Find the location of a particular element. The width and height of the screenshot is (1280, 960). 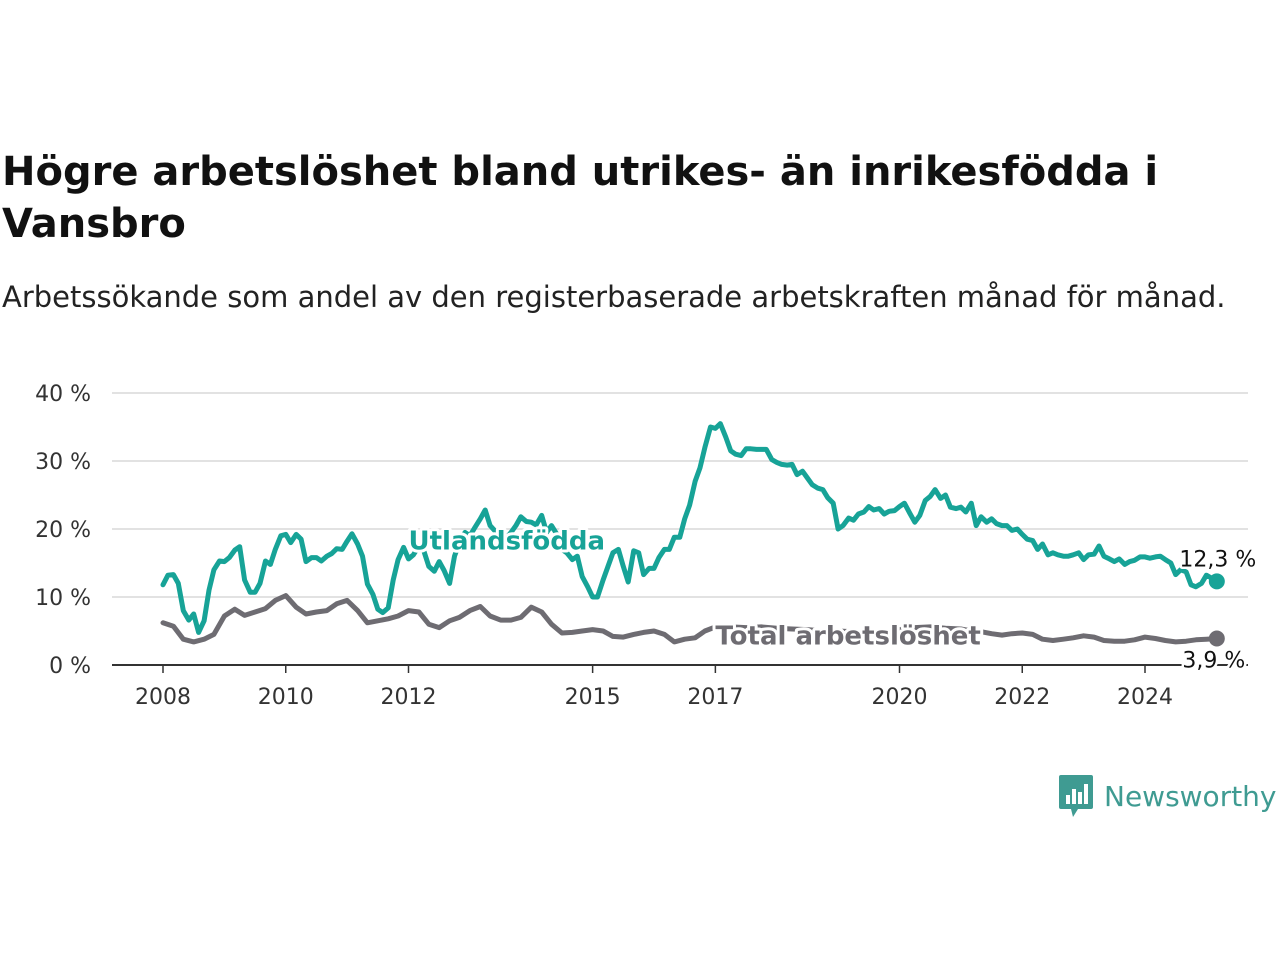

x-tick-label: 2015 is located at coordinates (593, 697).